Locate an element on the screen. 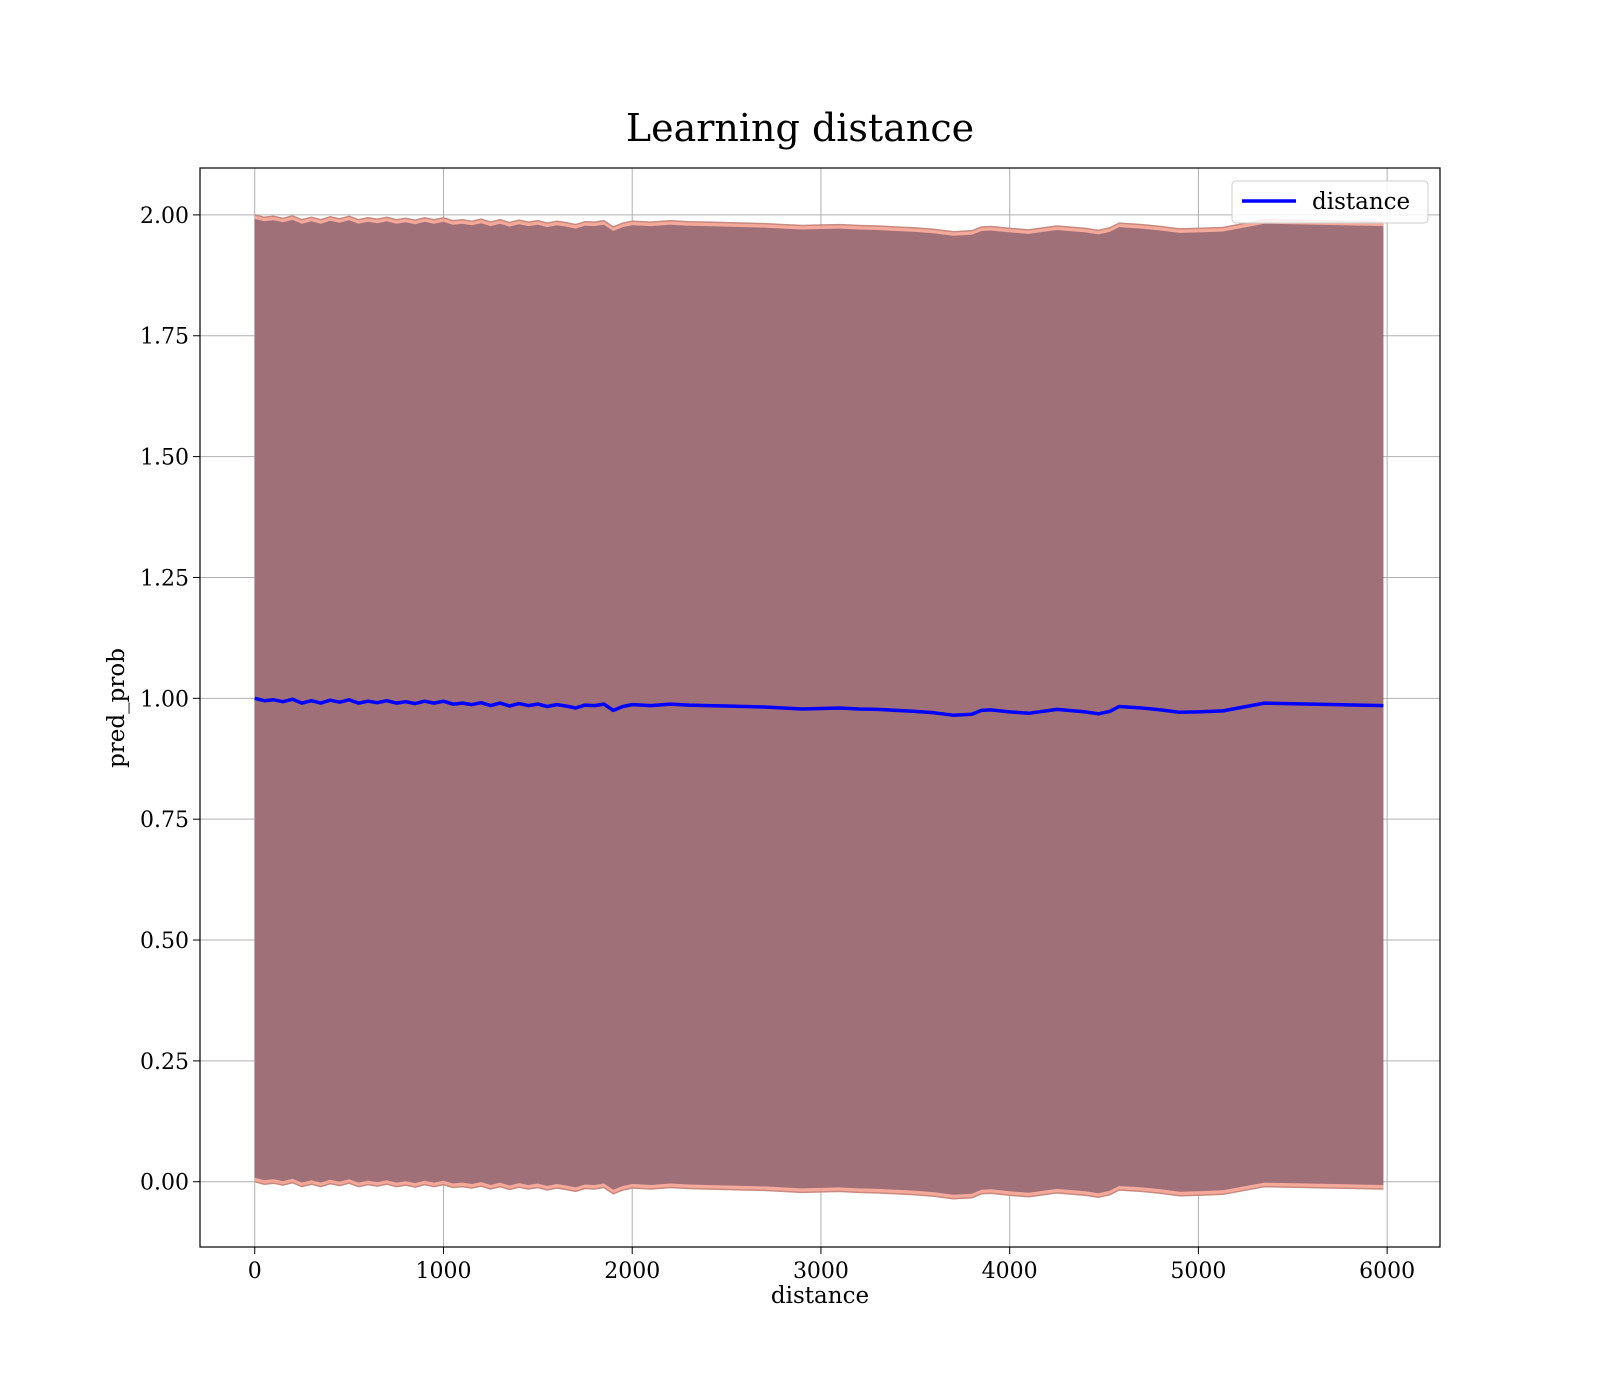 The height and width of the screenshot is (1400, 1600). x-tick-label: 0 is located at coordinates (255, 1271).